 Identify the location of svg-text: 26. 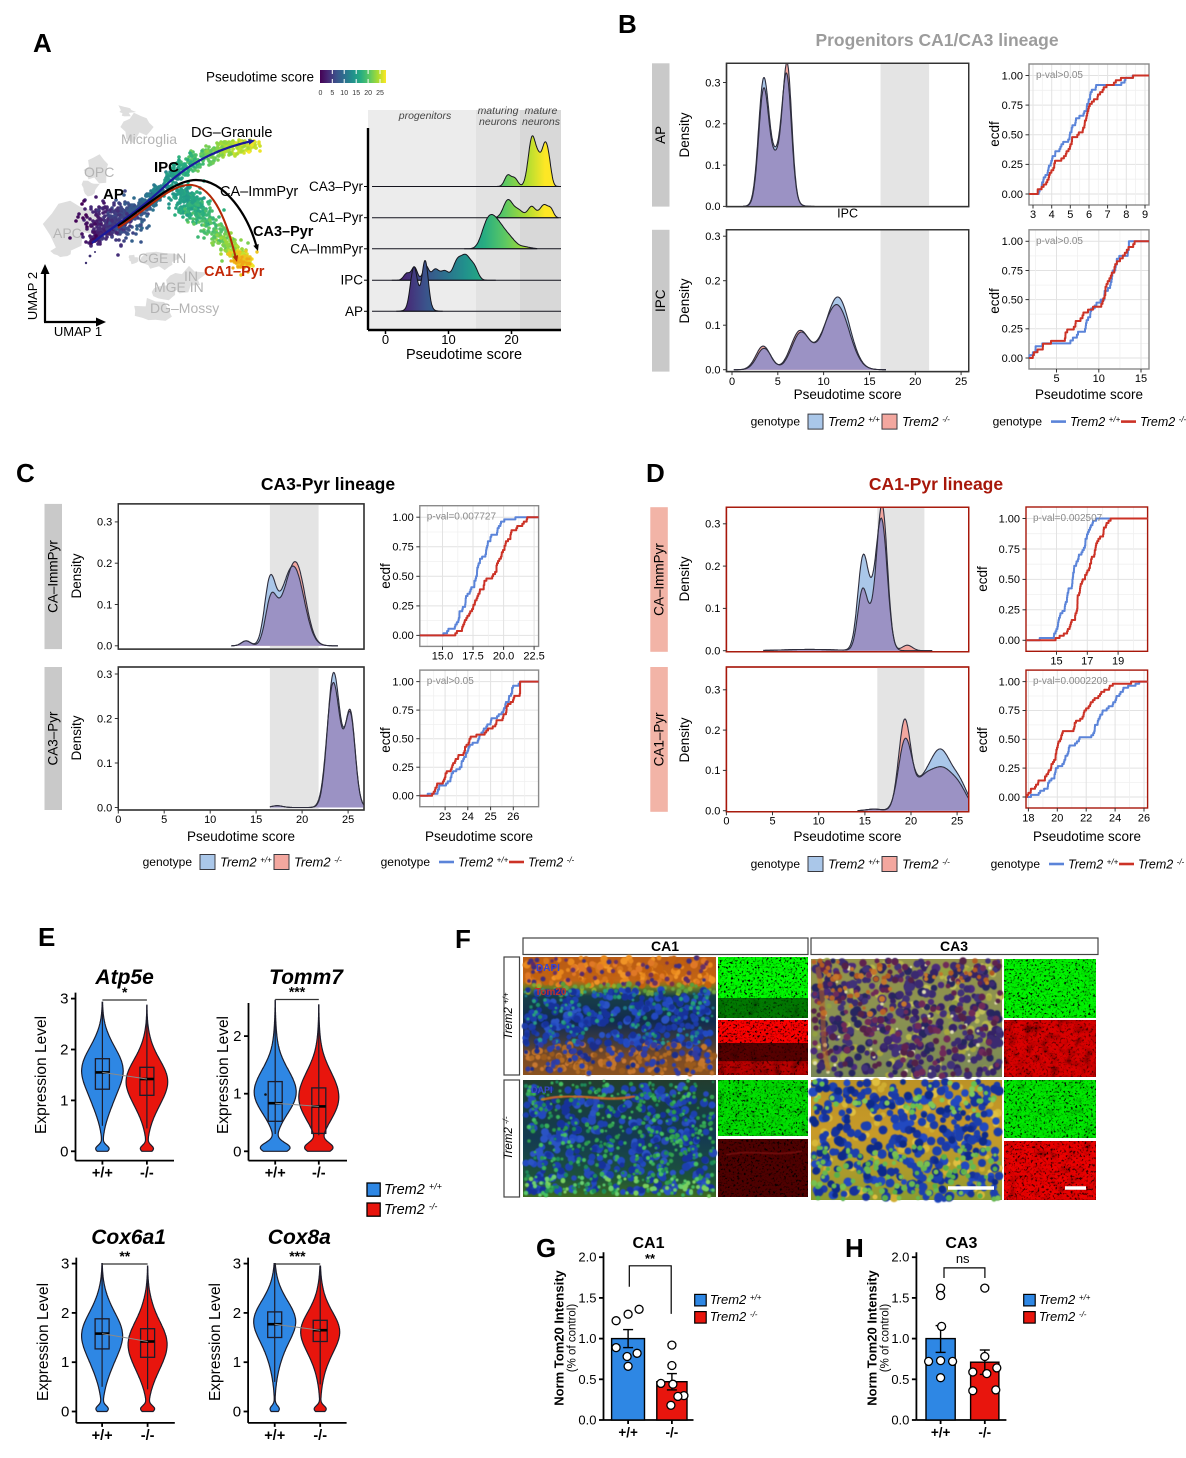
(1144, 819).